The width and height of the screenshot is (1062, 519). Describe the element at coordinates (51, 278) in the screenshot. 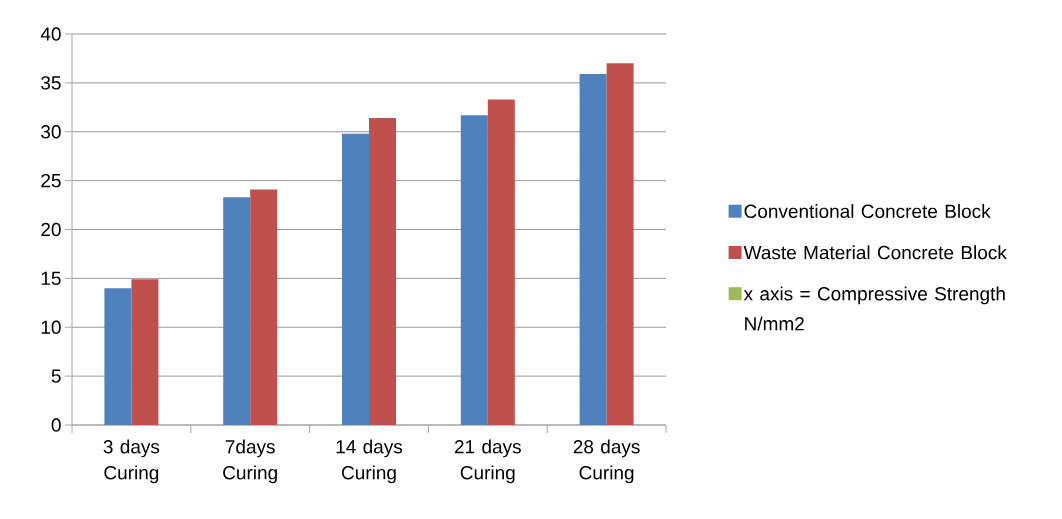

I see `y-tick-label: 15` at that location.